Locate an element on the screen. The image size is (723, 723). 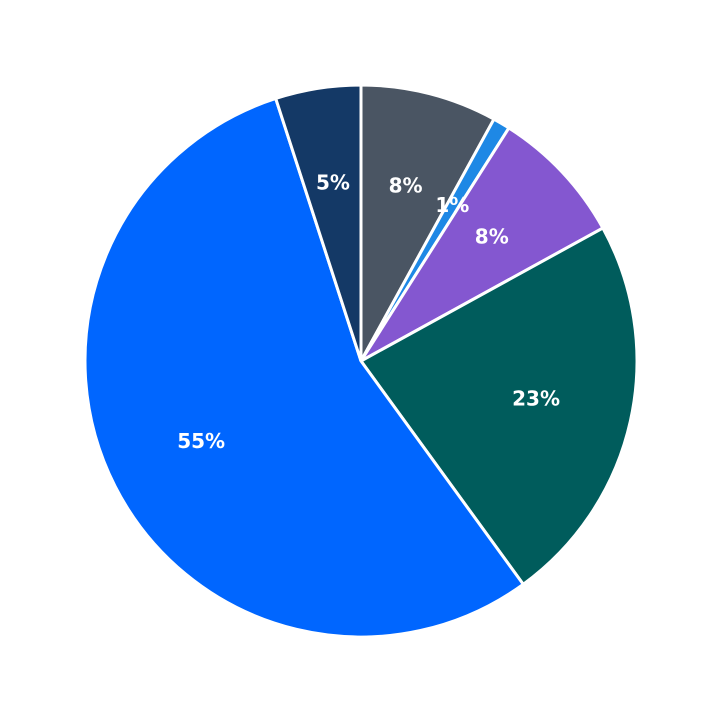
slice-label: 1% is located at coordinates (452, 205).